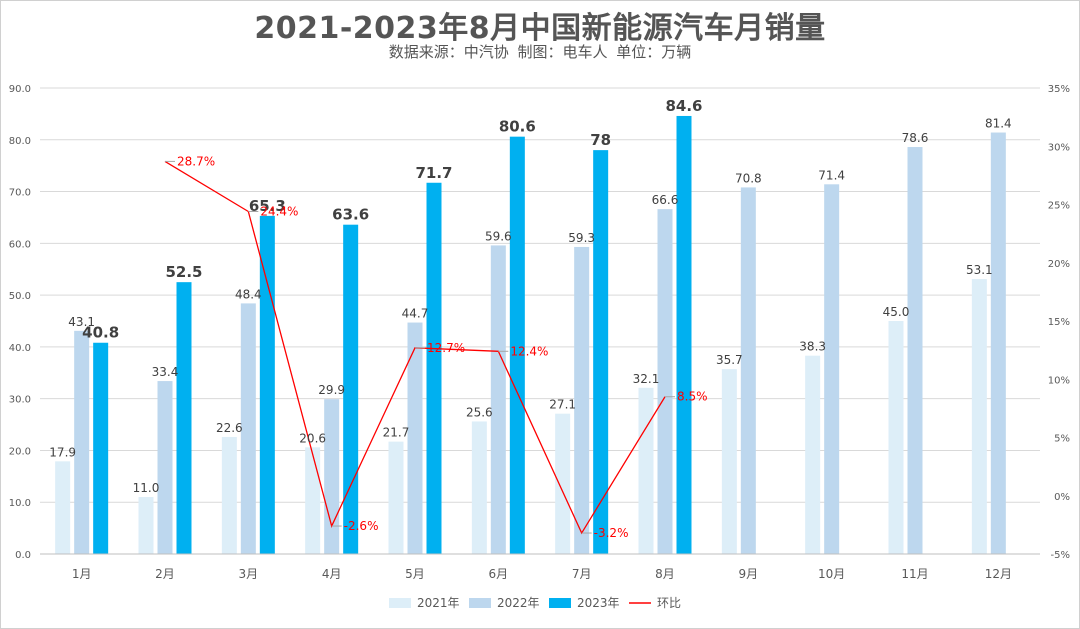 Image resolution: width=1080 pixels, height=629 pixels. I want to click on x-tick-label: 4月, so click(332, 574).